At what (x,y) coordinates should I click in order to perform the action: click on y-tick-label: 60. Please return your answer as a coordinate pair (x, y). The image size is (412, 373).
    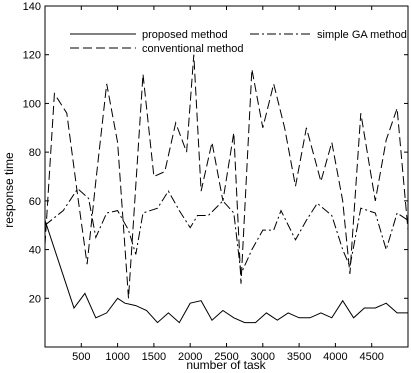
    Looking at the image, I should click on (35, 202).